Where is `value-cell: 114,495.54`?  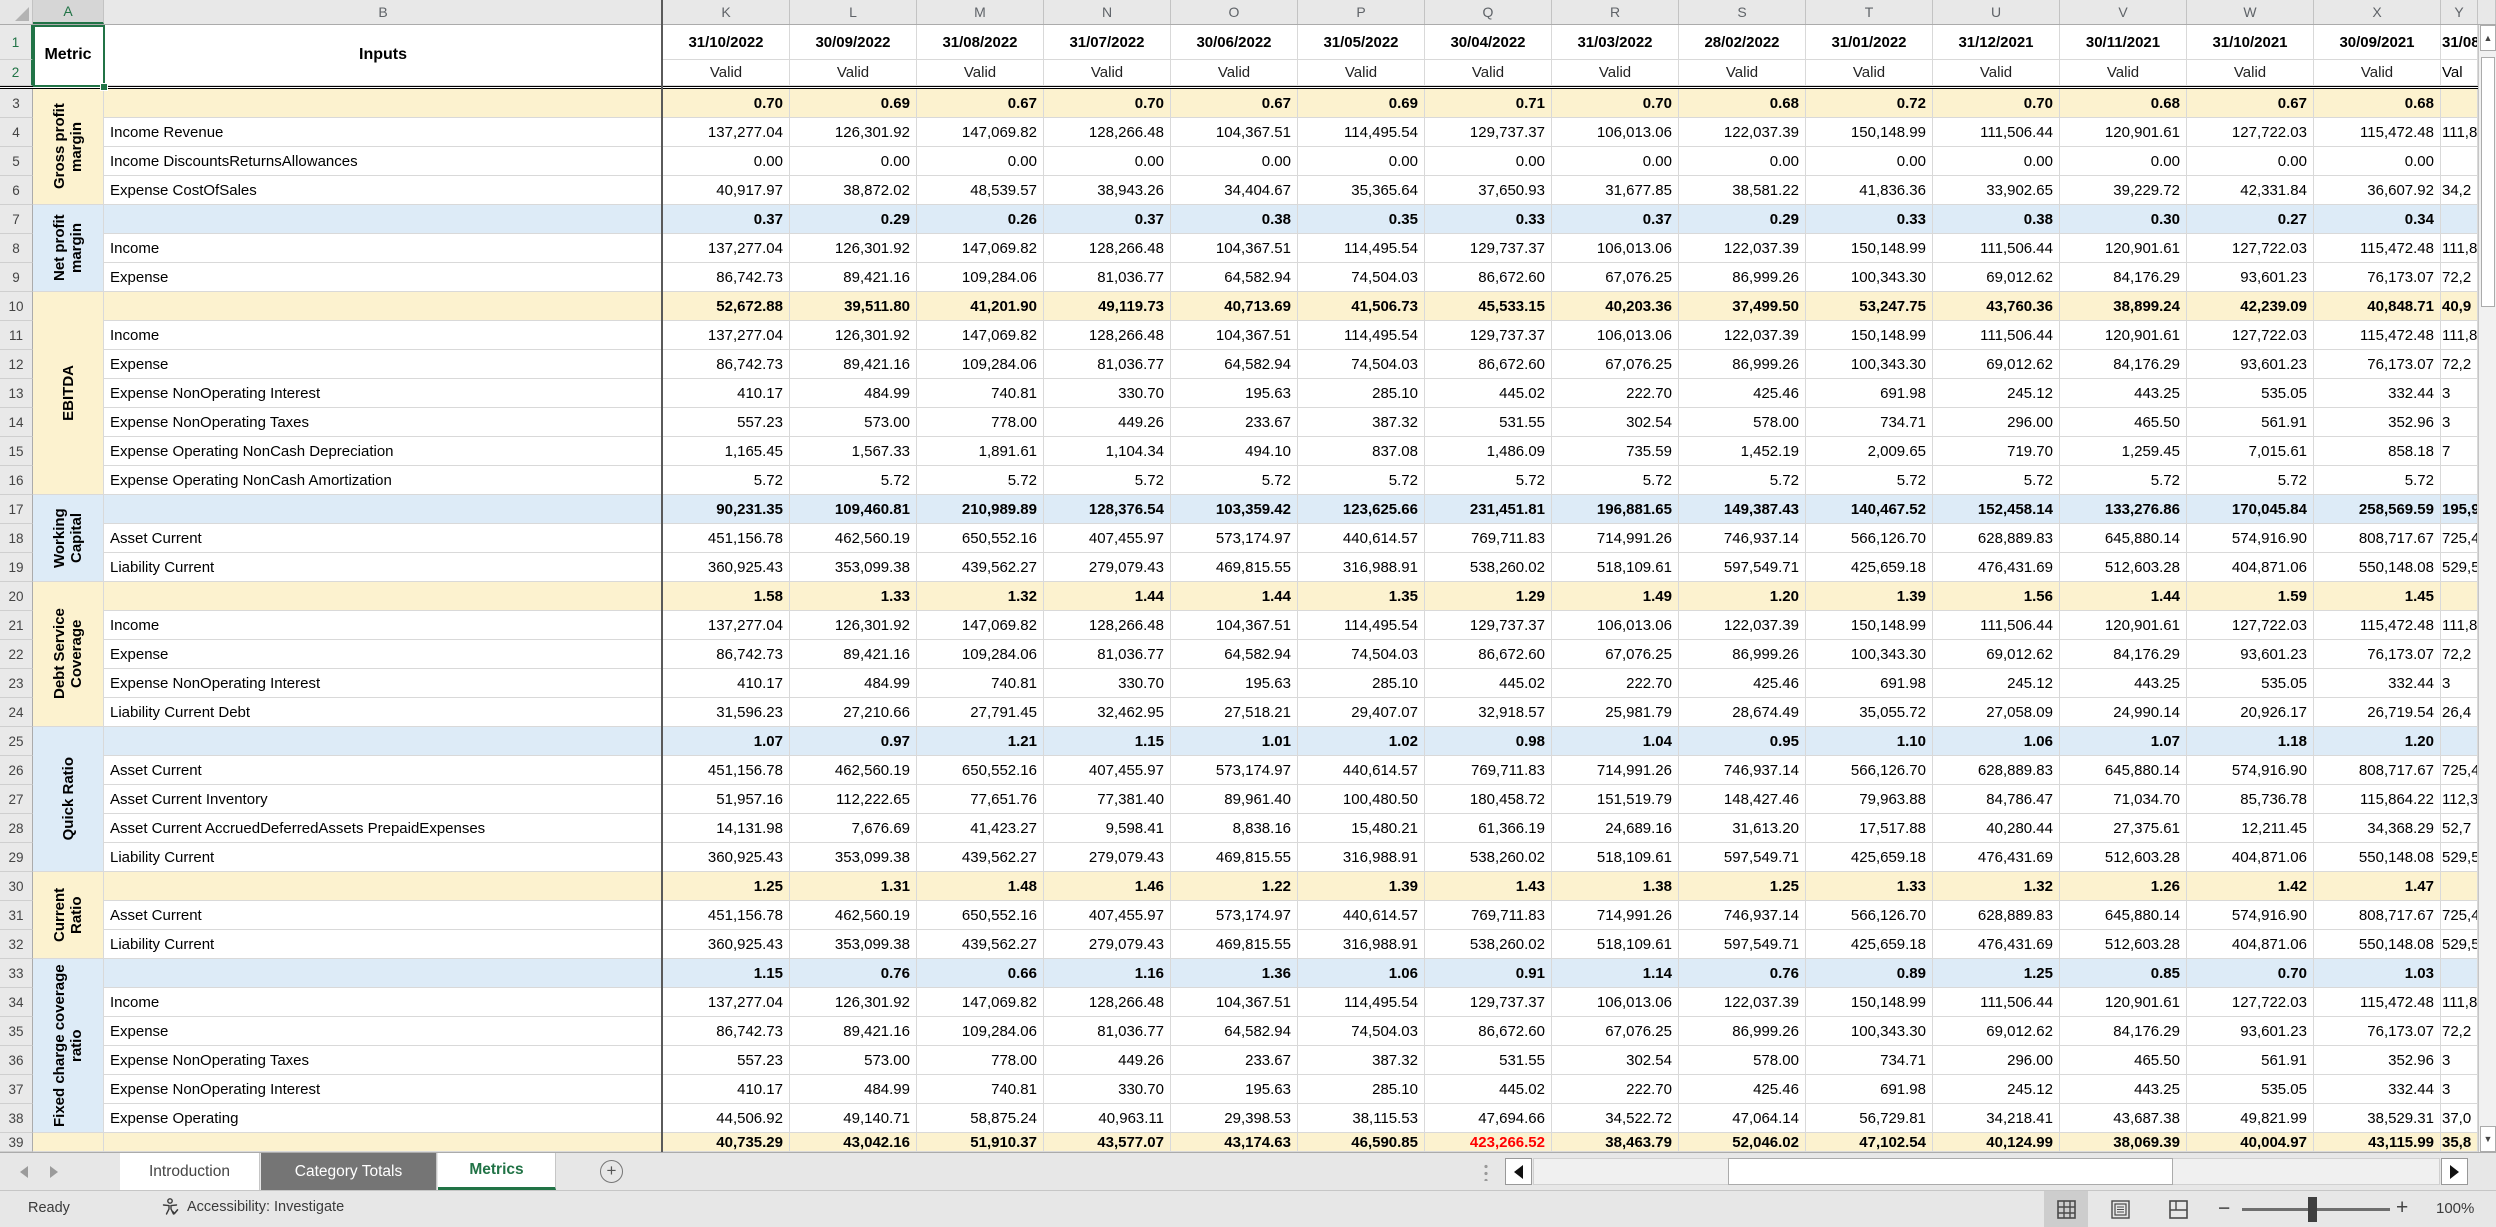 value-cell: 114,495.54 is located at coordinates (1361, 335).